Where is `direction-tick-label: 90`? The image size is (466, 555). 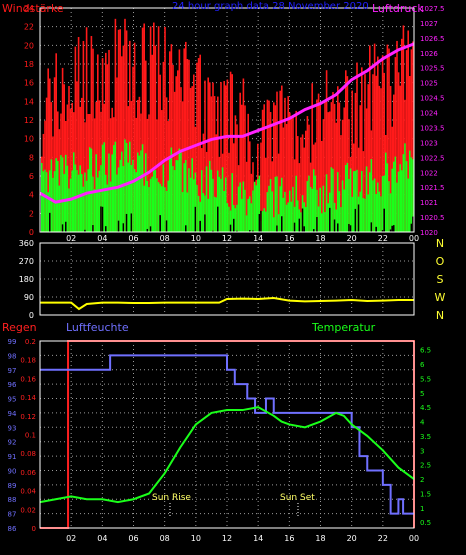
direction-tick-label: 90 is located at coordinates (29, 297).